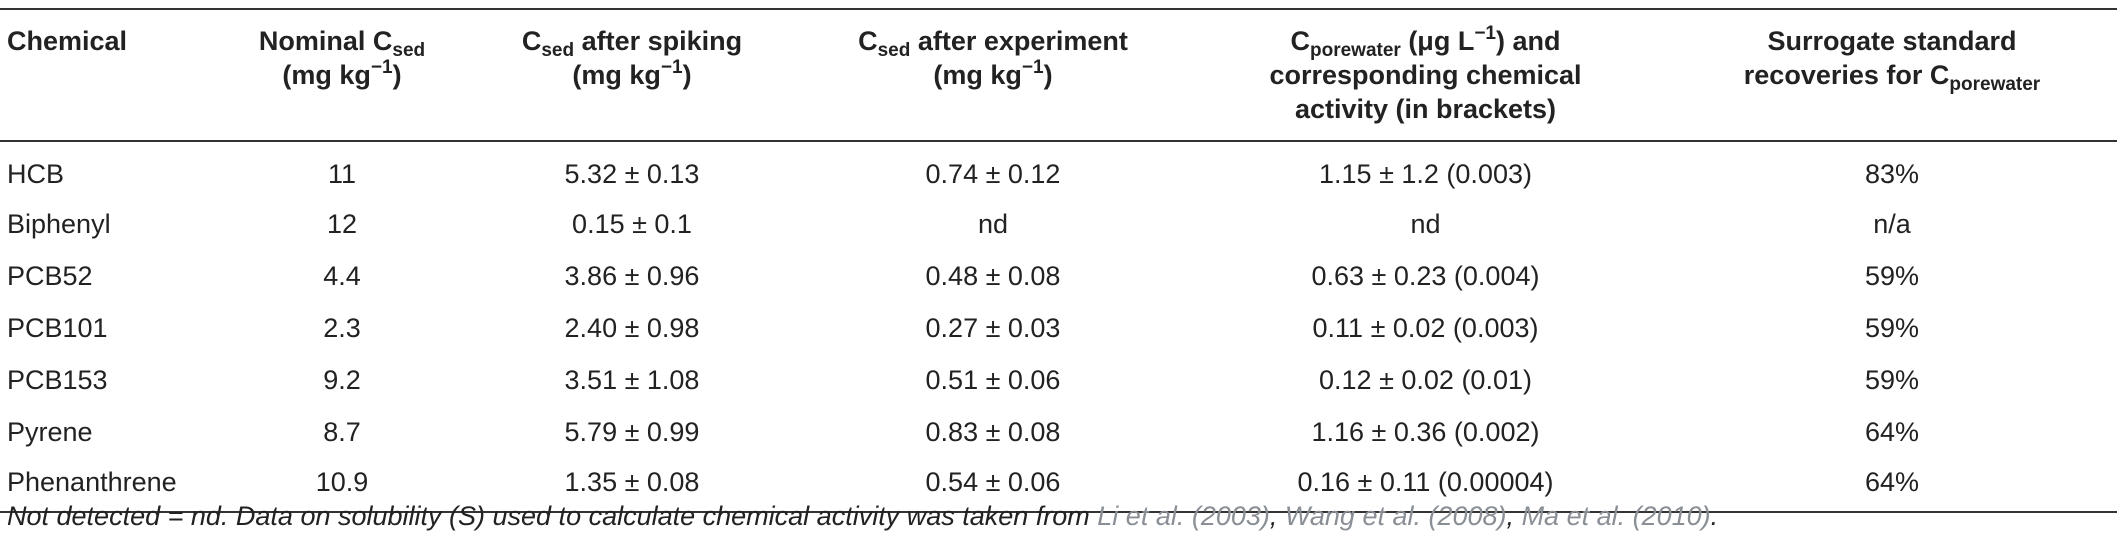  What do you see at coordinates (342, 380) in the screenshot?
I see `nominal-csed-value: 9.2` at bounding box center [342, 380].